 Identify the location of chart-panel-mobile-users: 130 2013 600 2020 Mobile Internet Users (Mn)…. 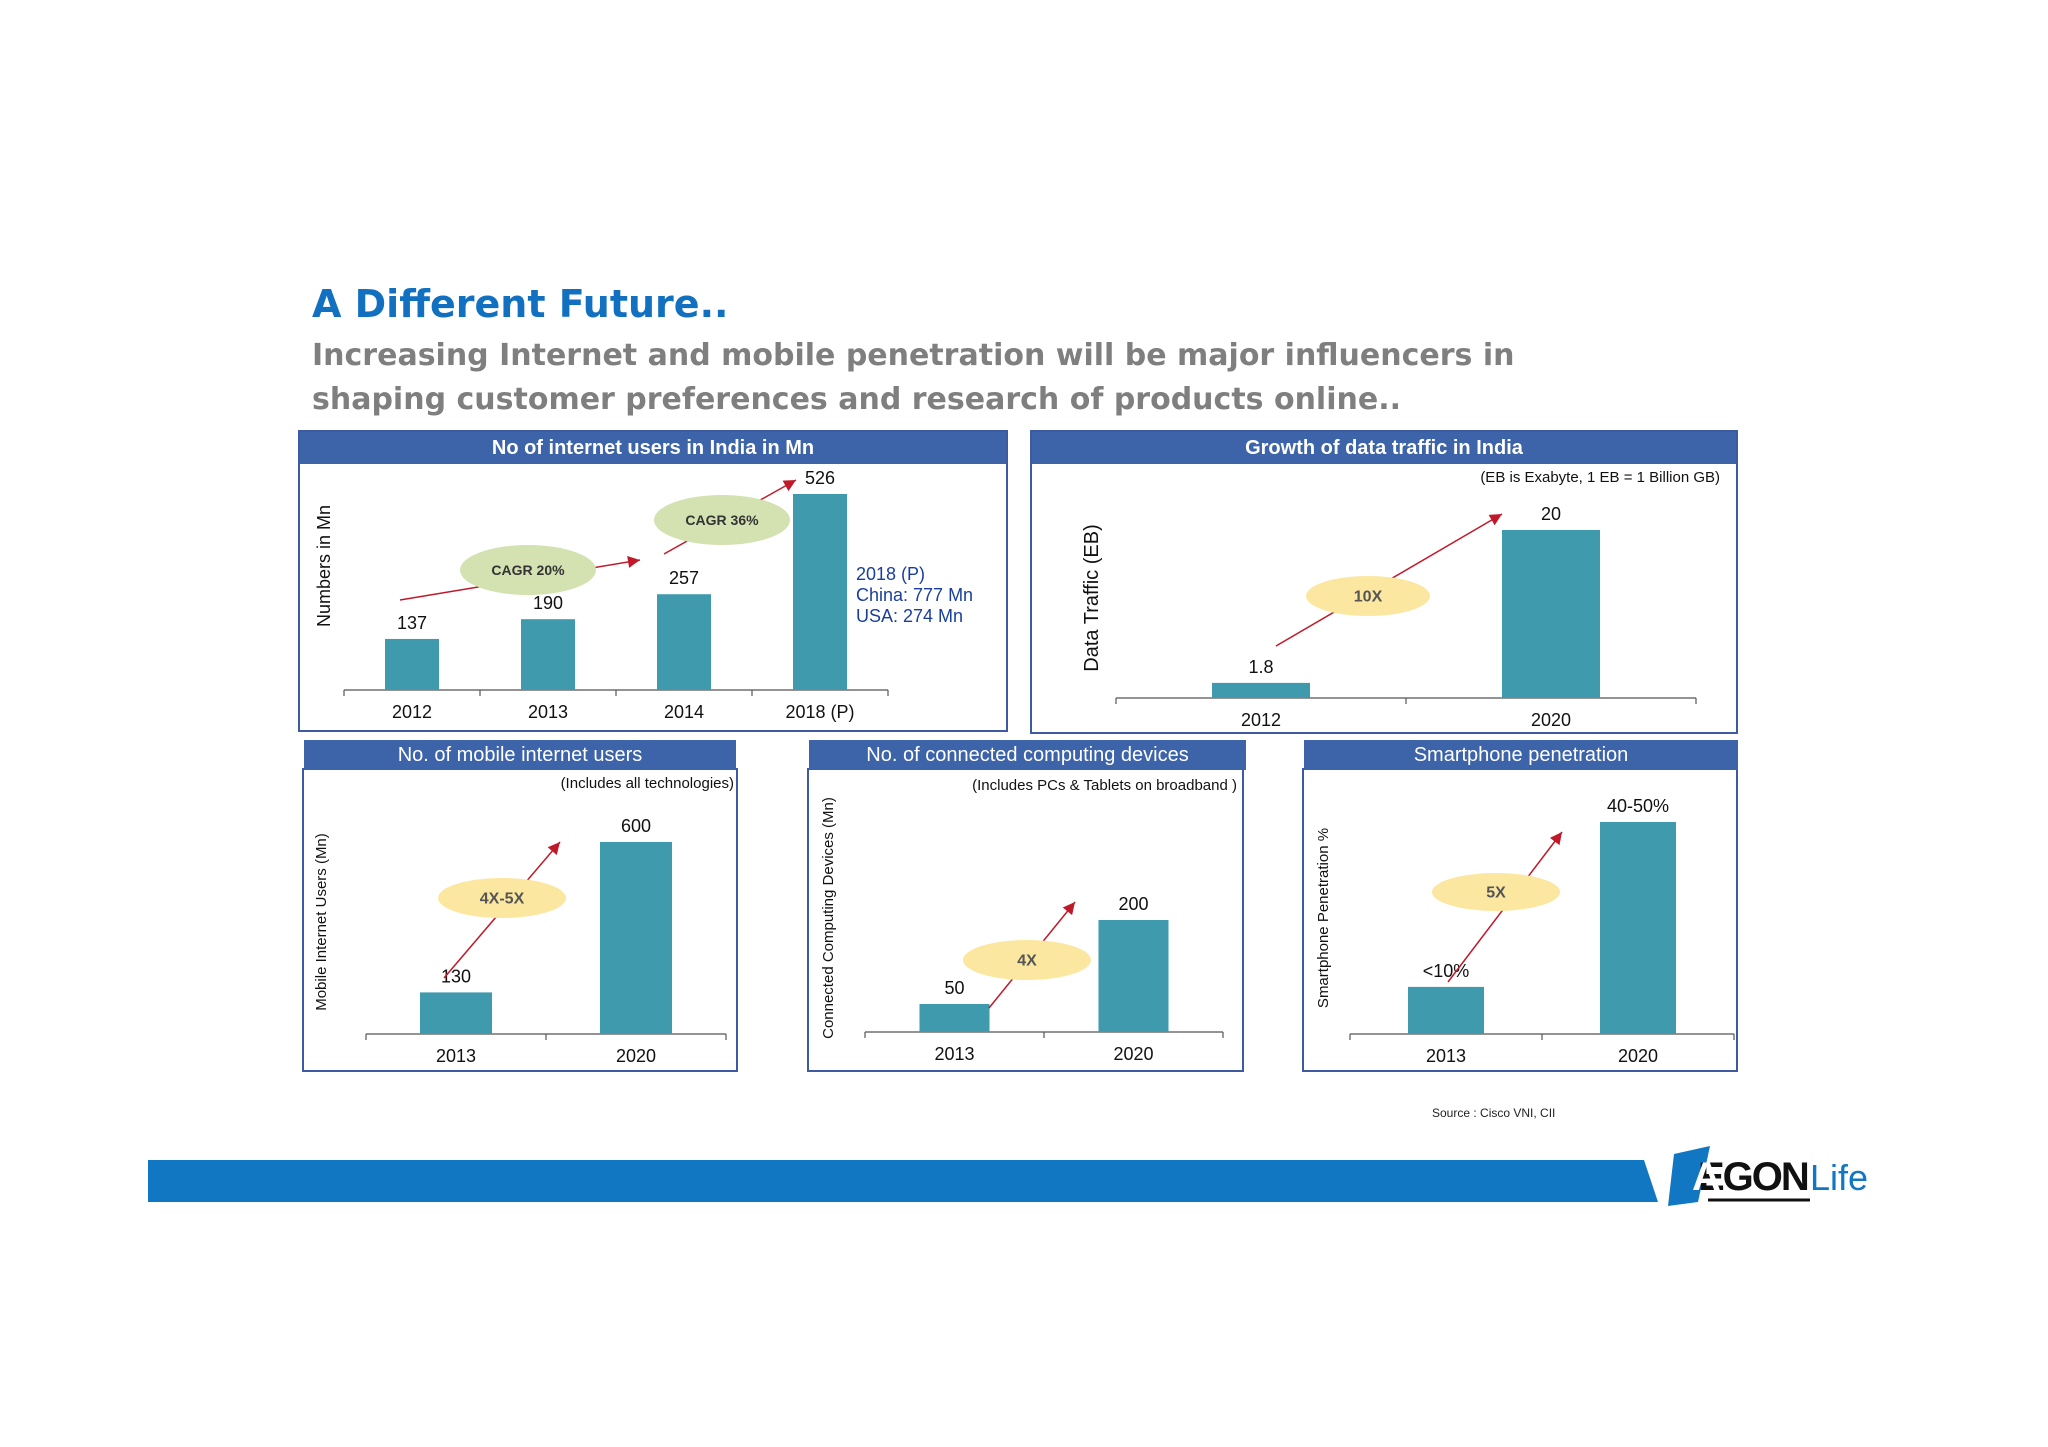
(520, 920).